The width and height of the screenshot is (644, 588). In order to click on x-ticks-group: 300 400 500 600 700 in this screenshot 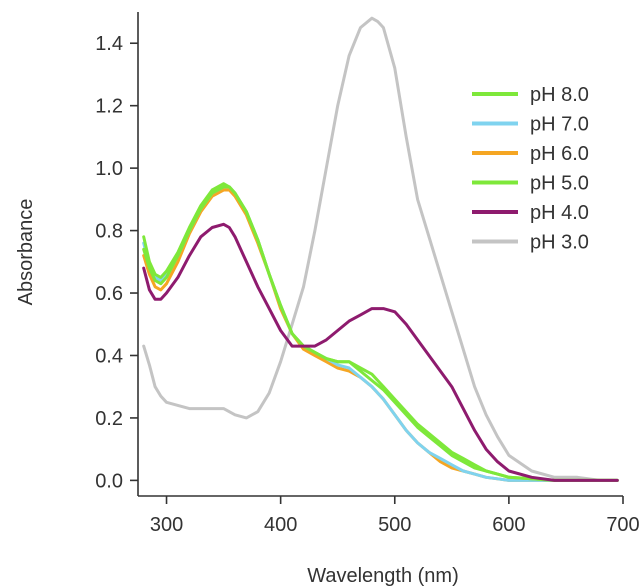, I will do `click(395, 516)`.